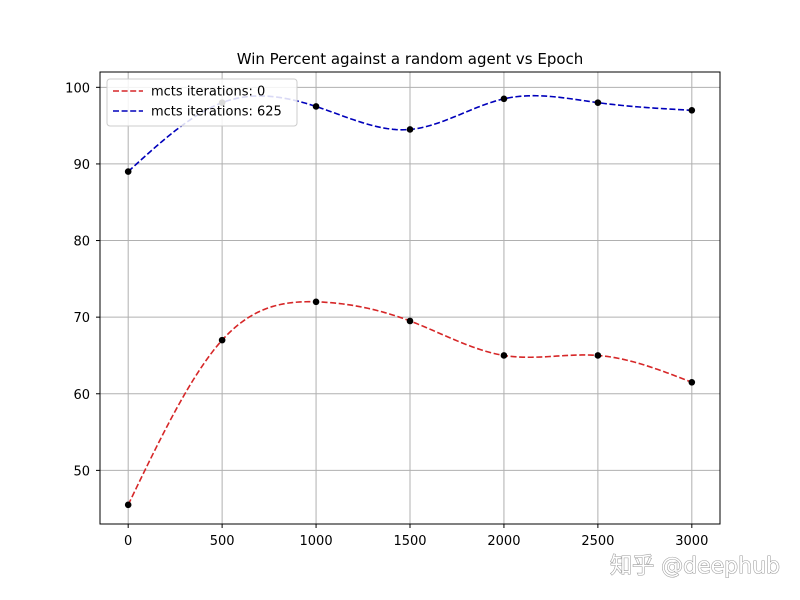 This screenshot has height=600, width=800. I want to click on legend-label: mcts iterations: 625, so click(216, 112).